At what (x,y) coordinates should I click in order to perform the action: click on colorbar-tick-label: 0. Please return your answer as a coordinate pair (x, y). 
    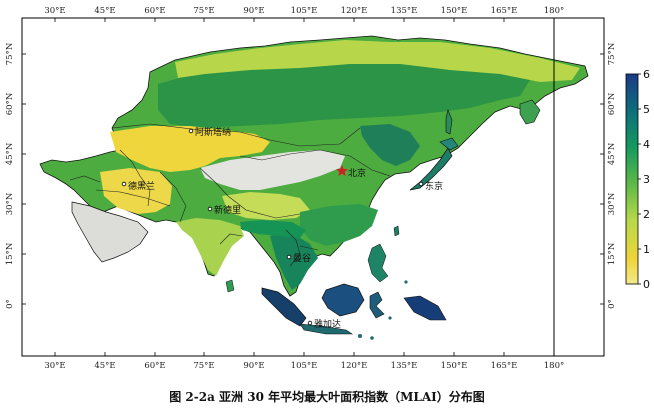
    Looking at the image, I should click on (646, 284).